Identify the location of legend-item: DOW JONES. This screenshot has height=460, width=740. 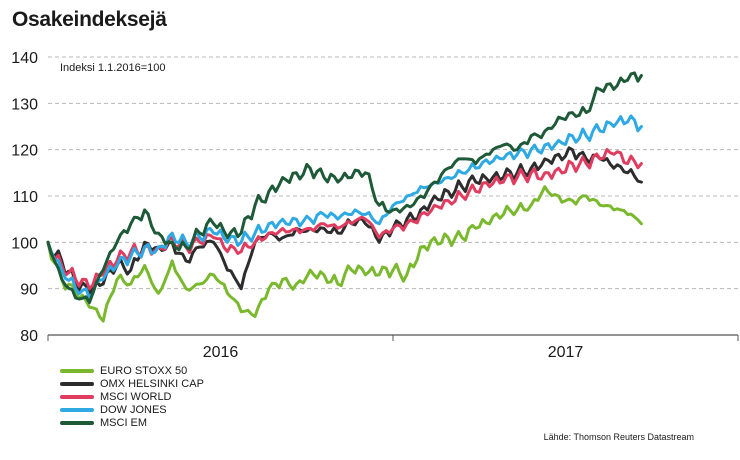
(132, 409).